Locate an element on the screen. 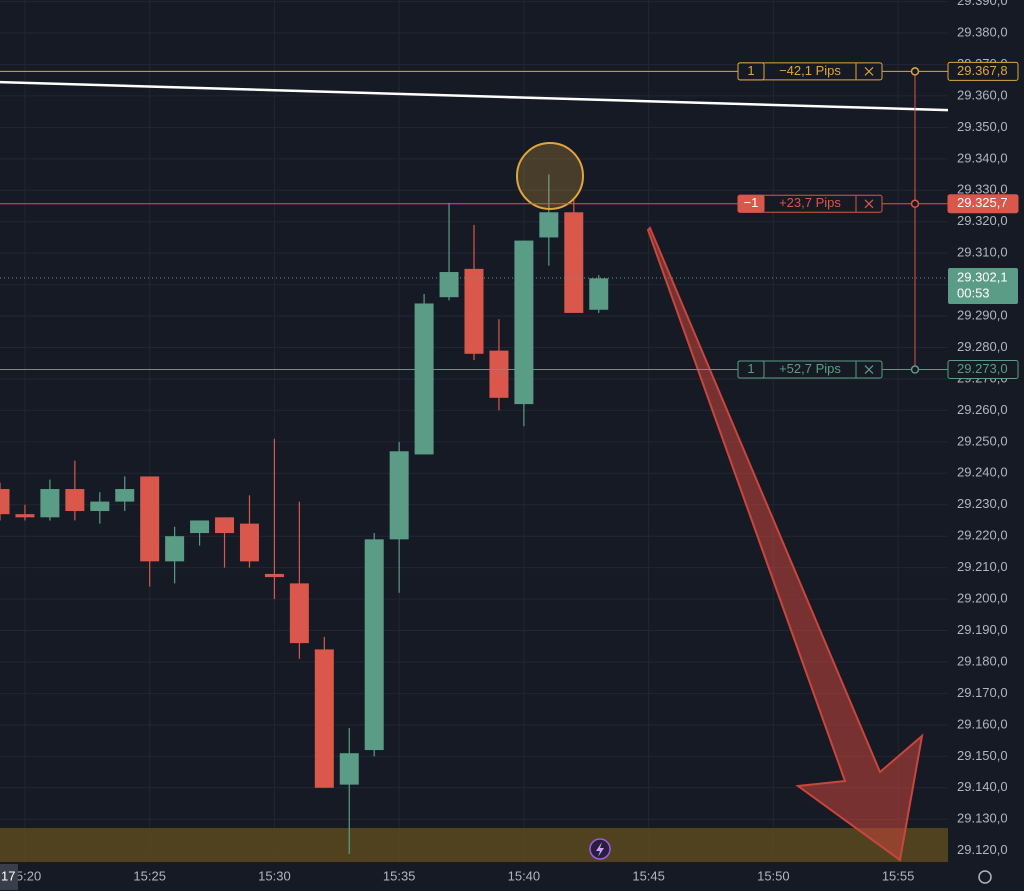  x-tick-label: 15:40 is located at coordinates (524, 875).